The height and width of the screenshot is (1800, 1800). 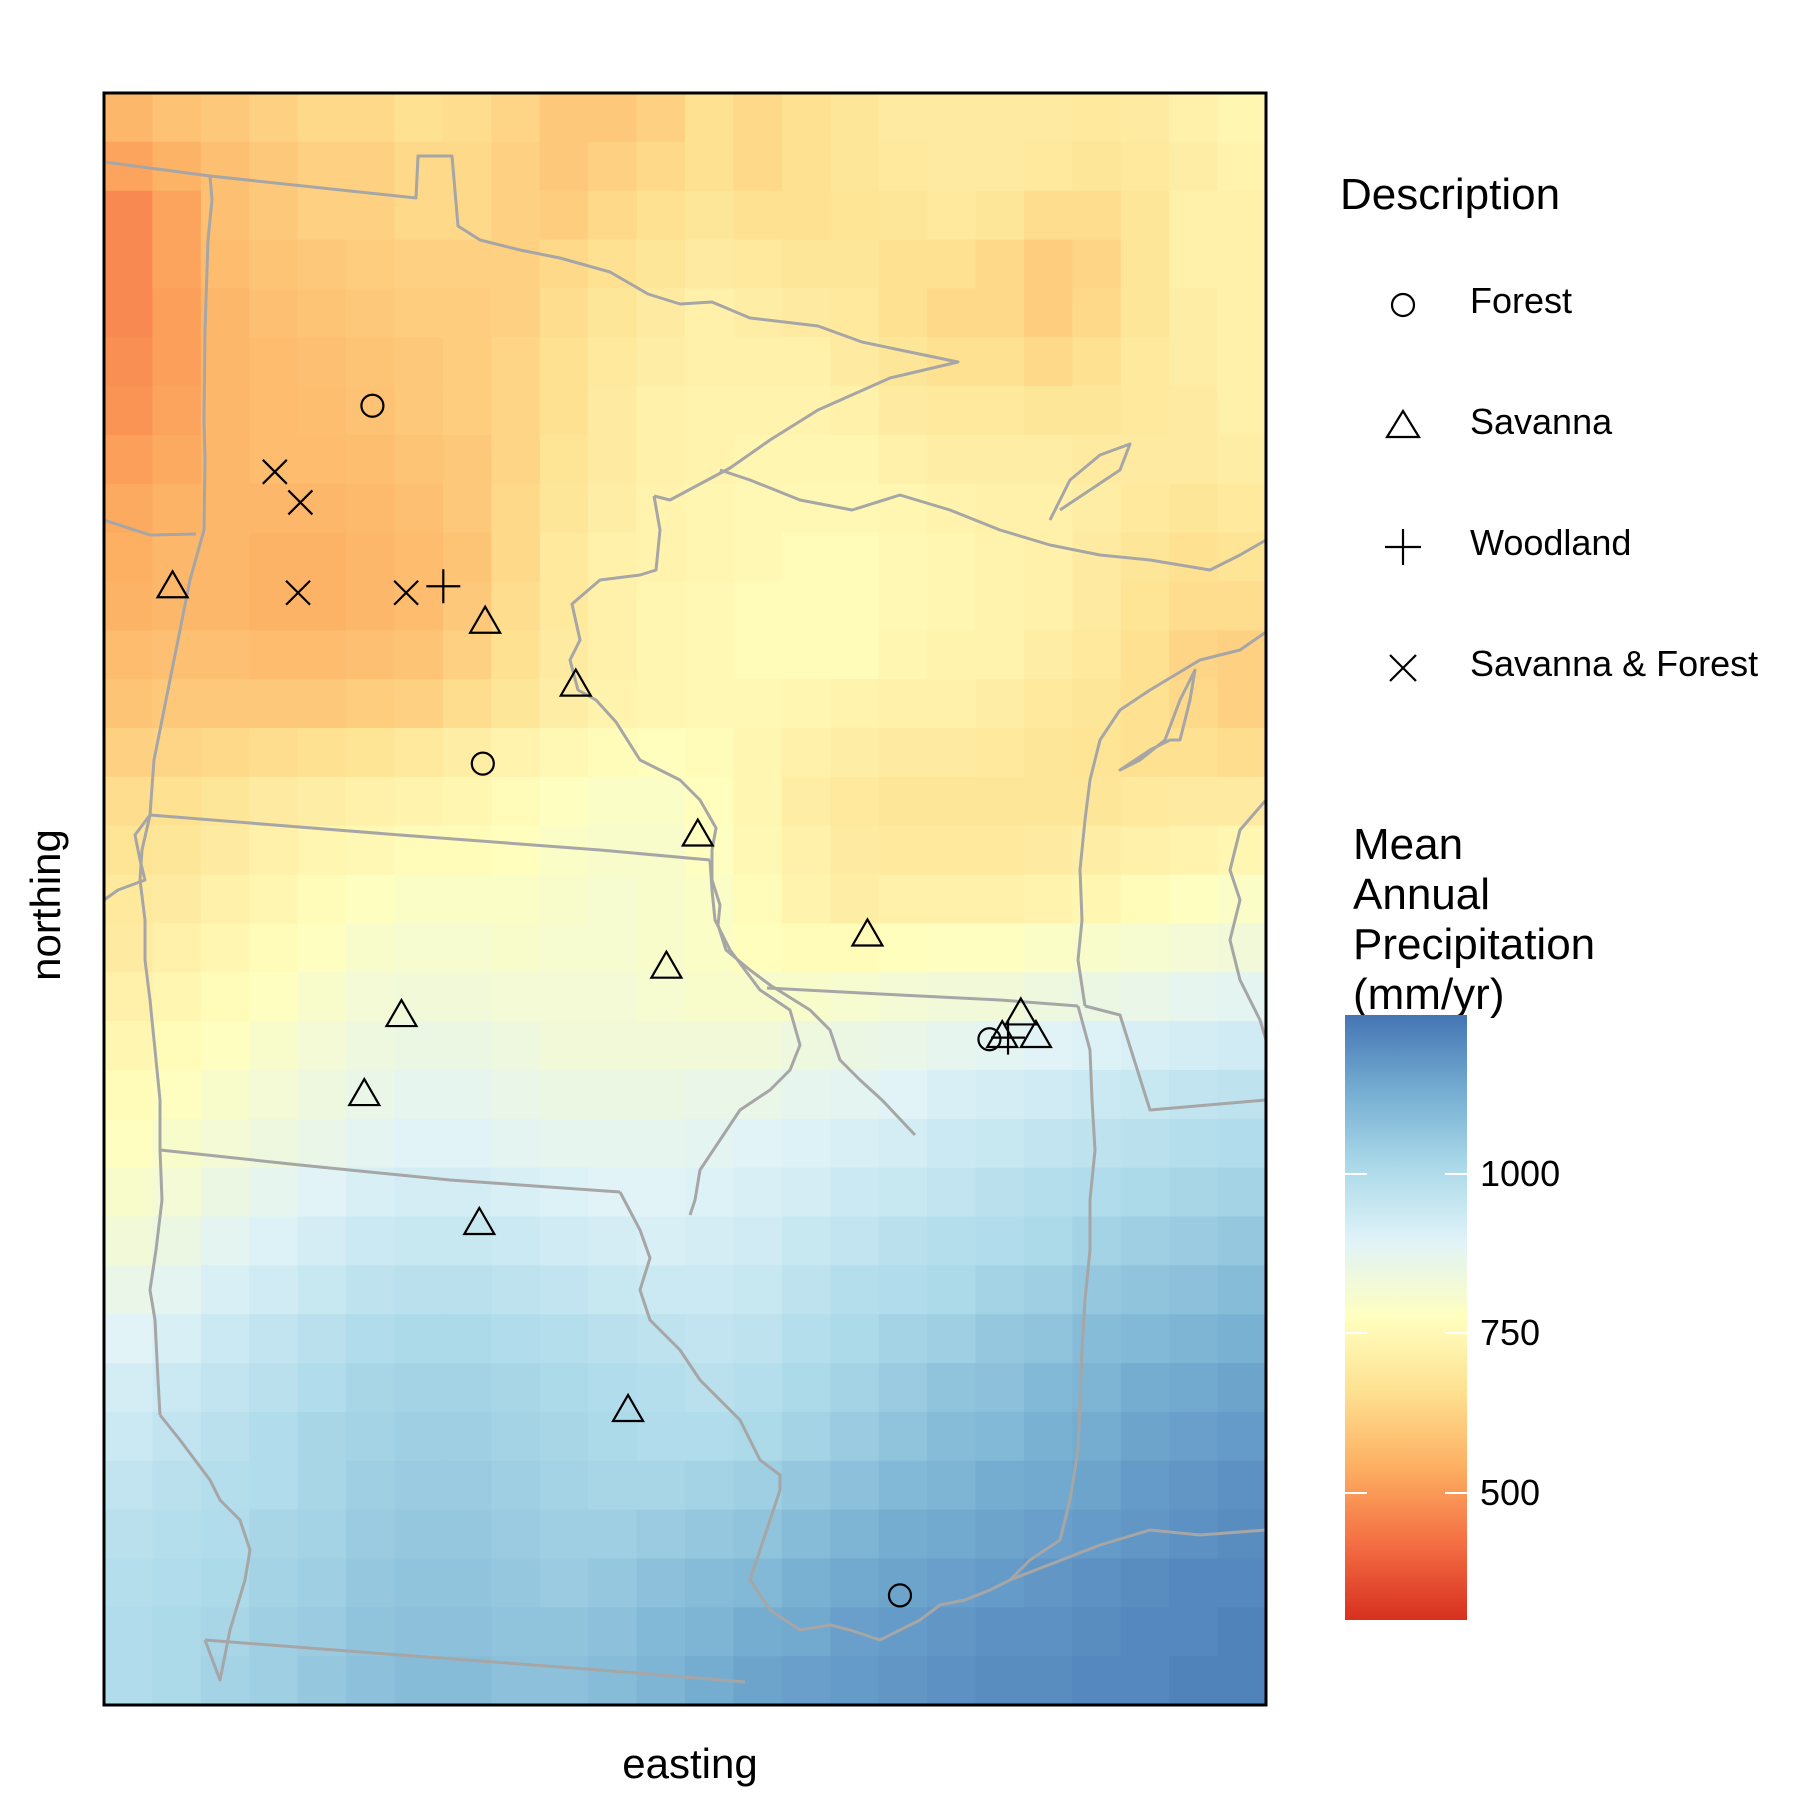 I want to click on legend-label: Forest, so click(x=1521, y=300).